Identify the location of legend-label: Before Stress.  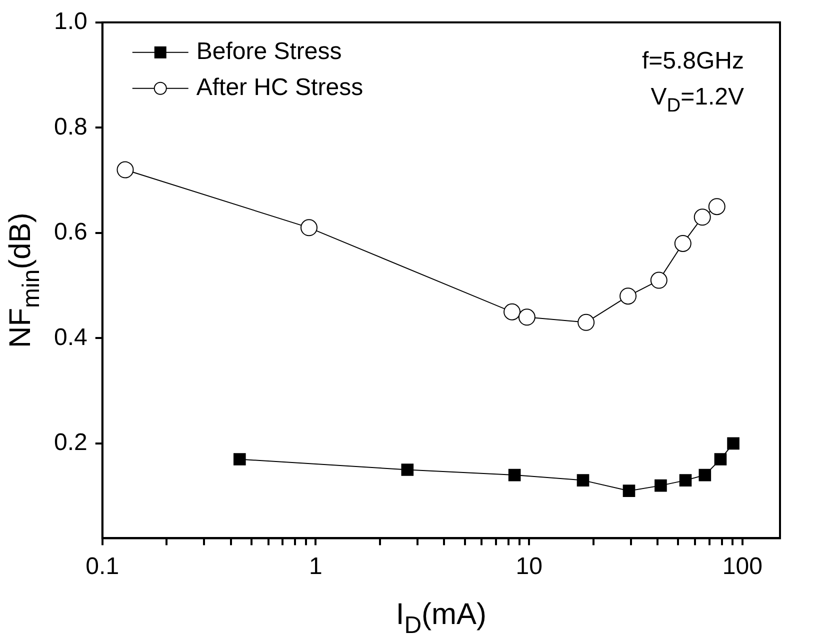
(269, 52).